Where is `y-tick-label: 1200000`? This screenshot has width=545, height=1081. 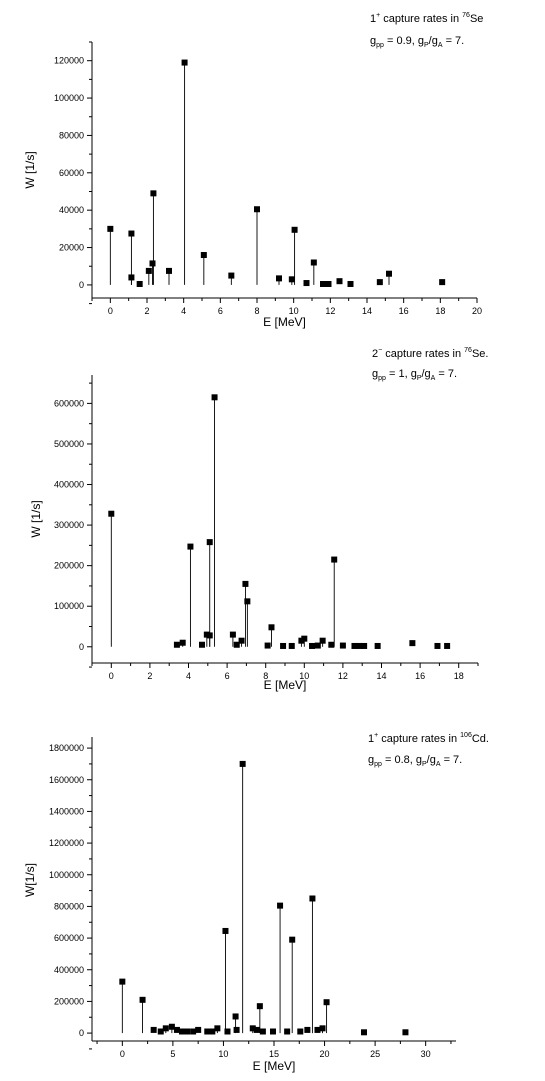
y-tick-label: 1200000 is located at coordinates (66, 843).